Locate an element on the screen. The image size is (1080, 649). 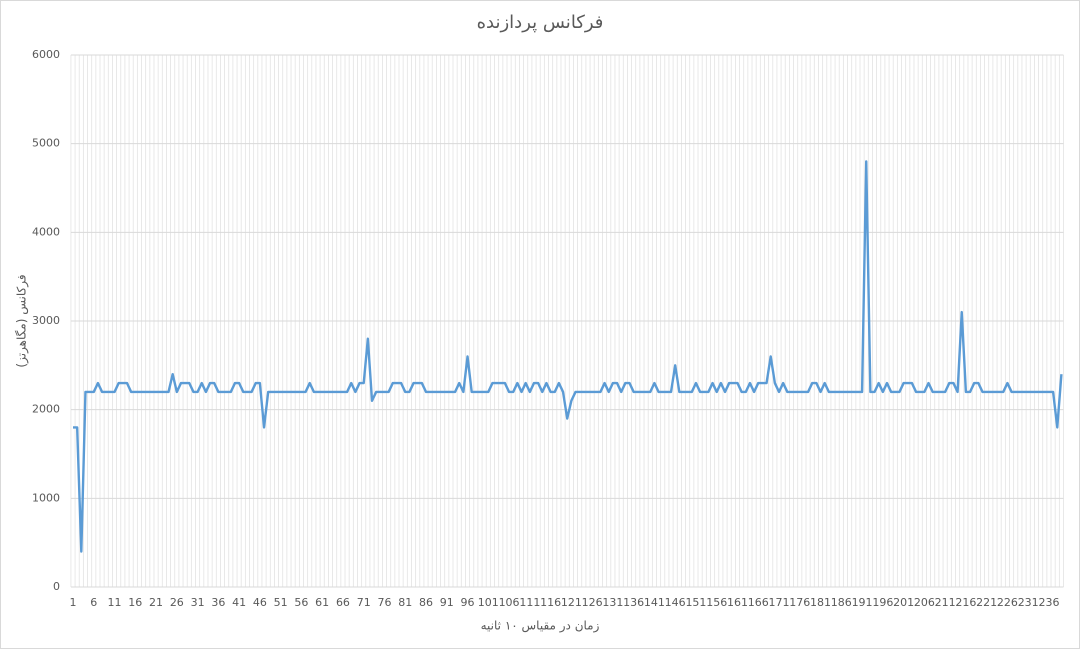
x-tick-label: 41 is located at coordinates (239, 602).